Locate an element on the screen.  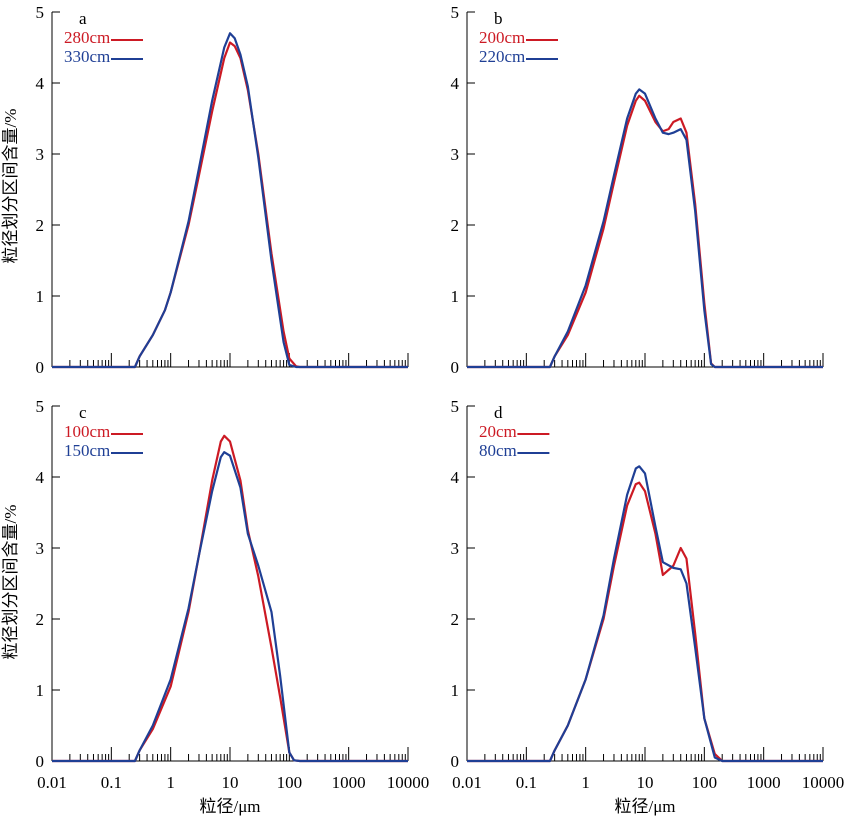
panel-label: d is located at coordinates (498, 412).